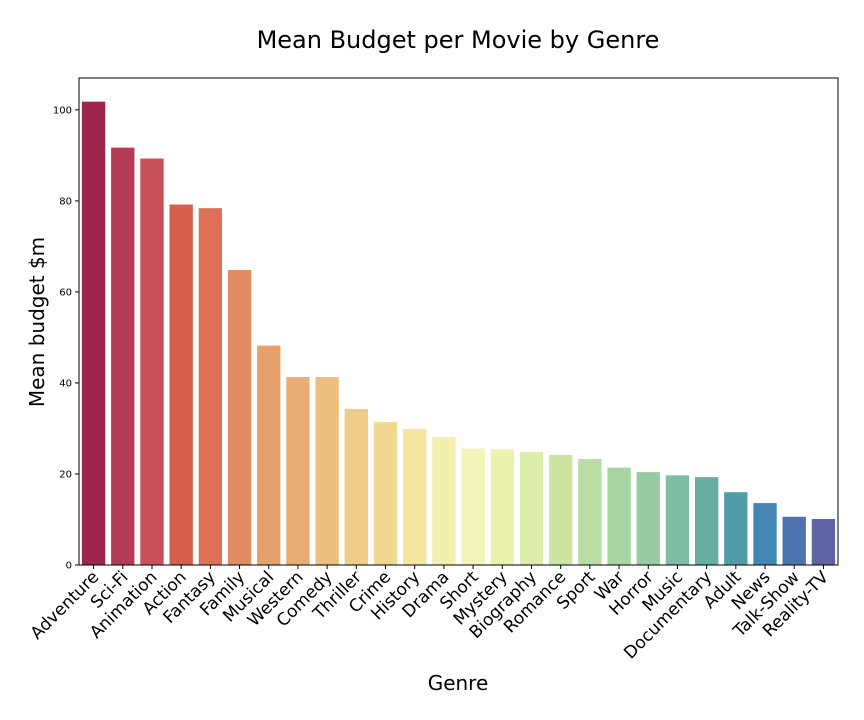  Describe the element at coordinates (677, 520) in the screenshot. I see `bar-music` at that location.